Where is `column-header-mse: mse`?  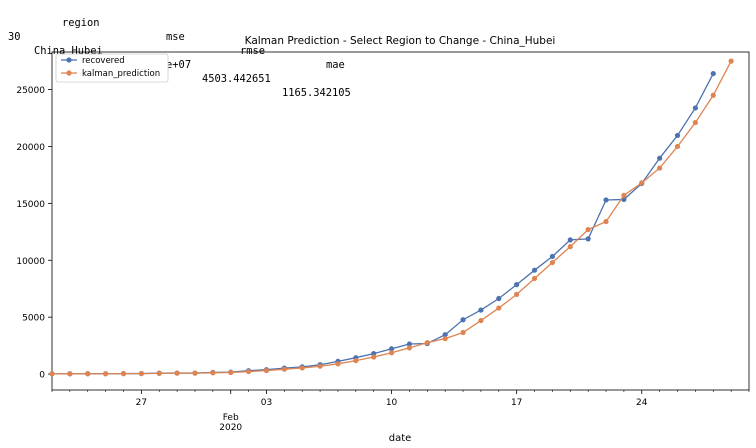
column-header-mse: mse is located at coordinates (175, 37).